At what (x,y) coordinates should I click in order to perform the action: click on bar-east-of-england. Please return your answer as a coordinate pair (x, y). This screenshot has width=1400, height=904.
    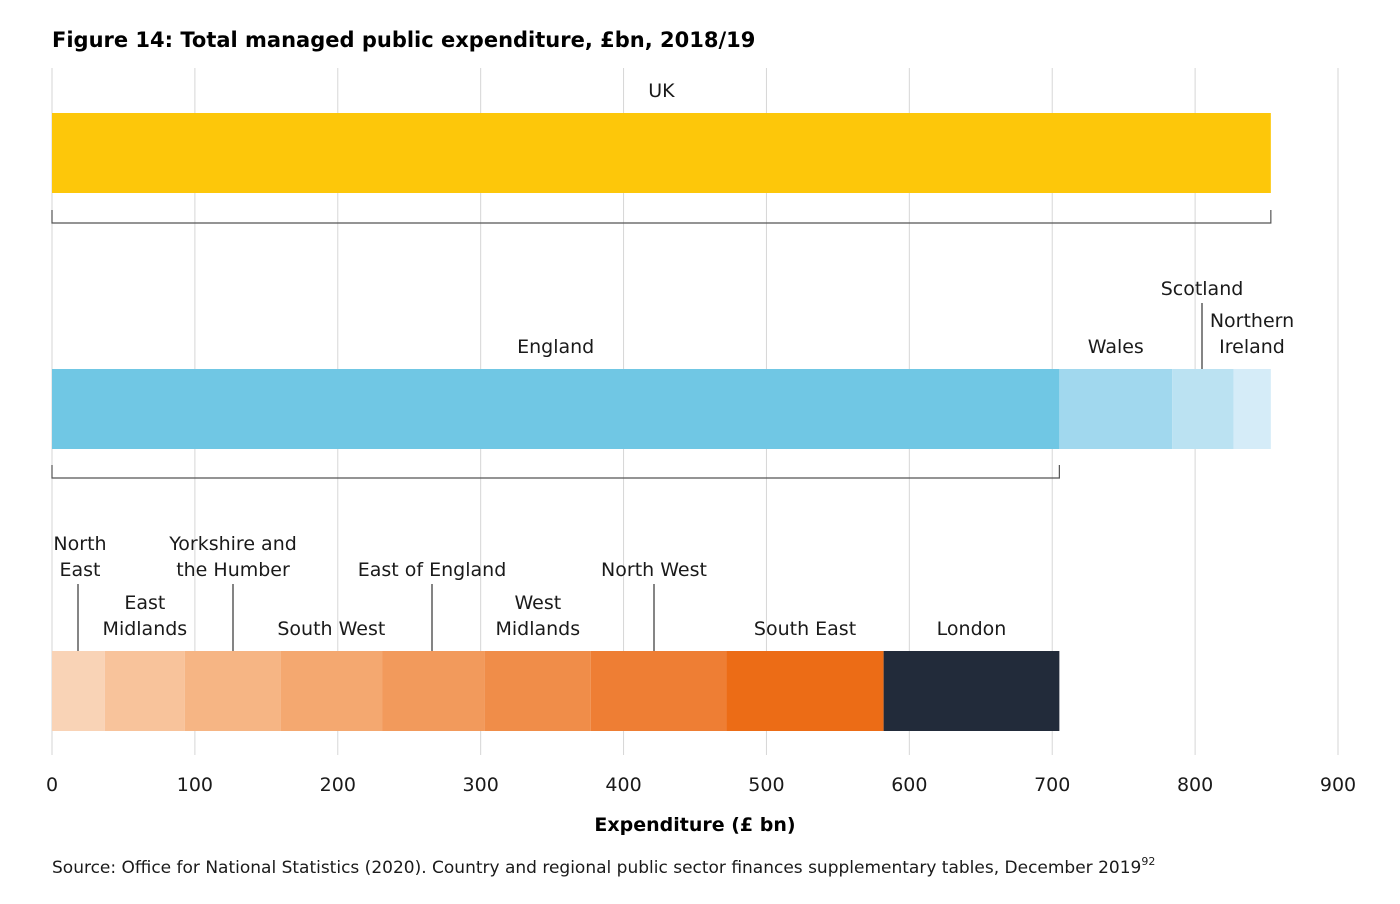
    Looking at the image, I should click on (433, 691).